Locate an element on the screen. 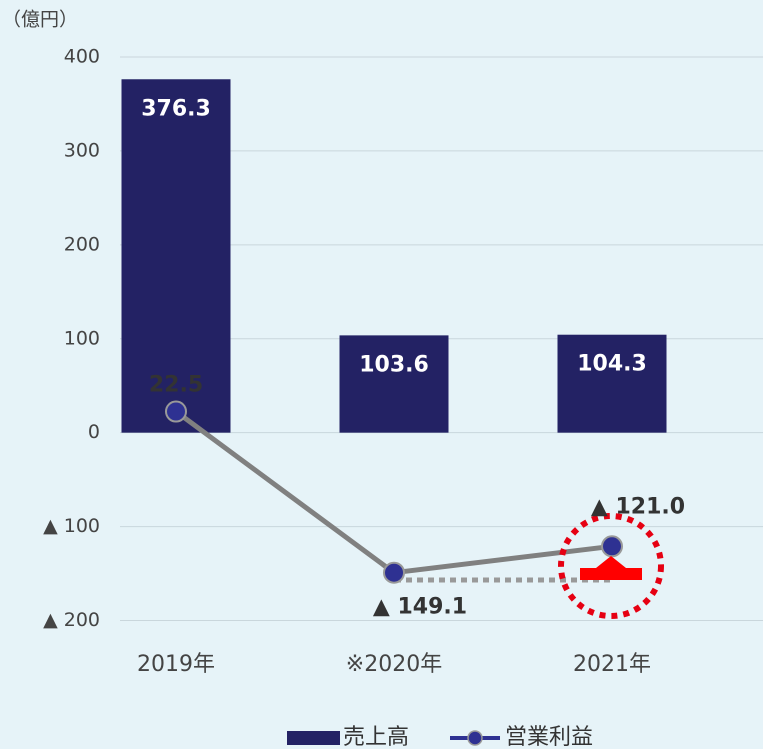  highlight-circle is located at coordinates (611, 566).